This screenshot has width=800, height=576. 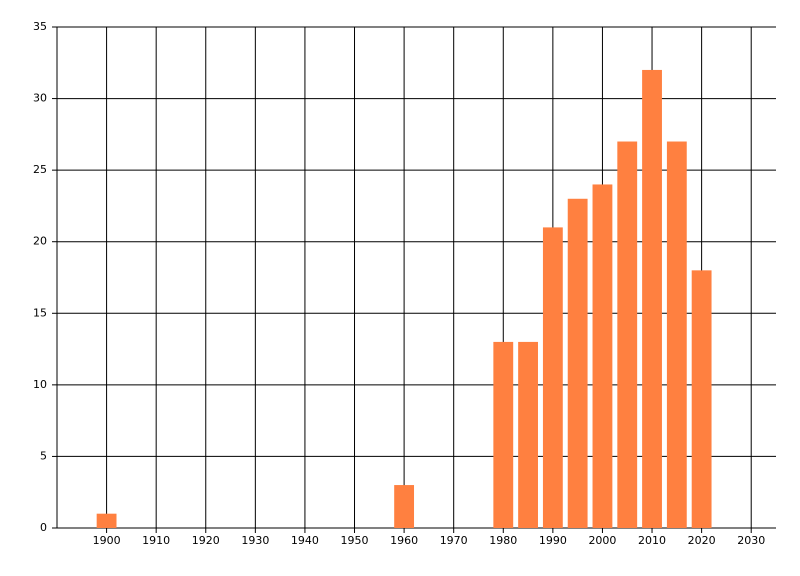 What do you see at coordinates (43, 455) in the screenshot?
I see `y-tick-label: 5` at bounding box center [43, 455].